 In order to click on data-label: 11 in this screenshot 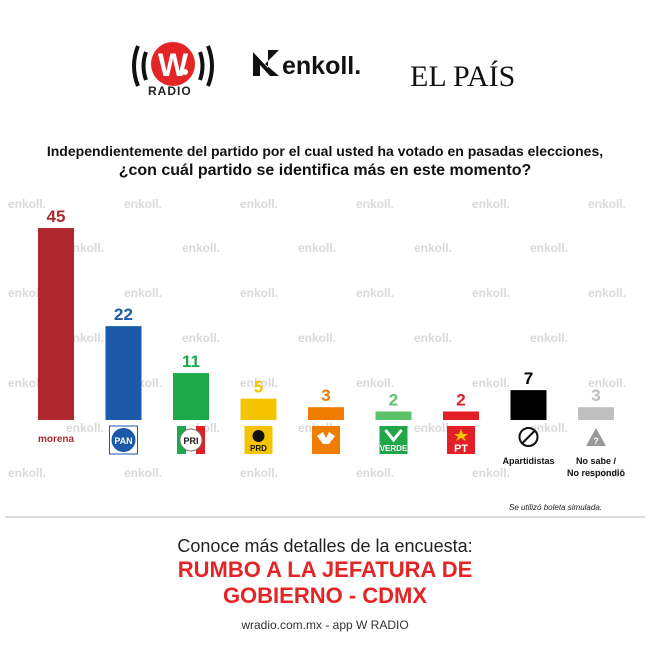, I will do `click(191, 361)`.